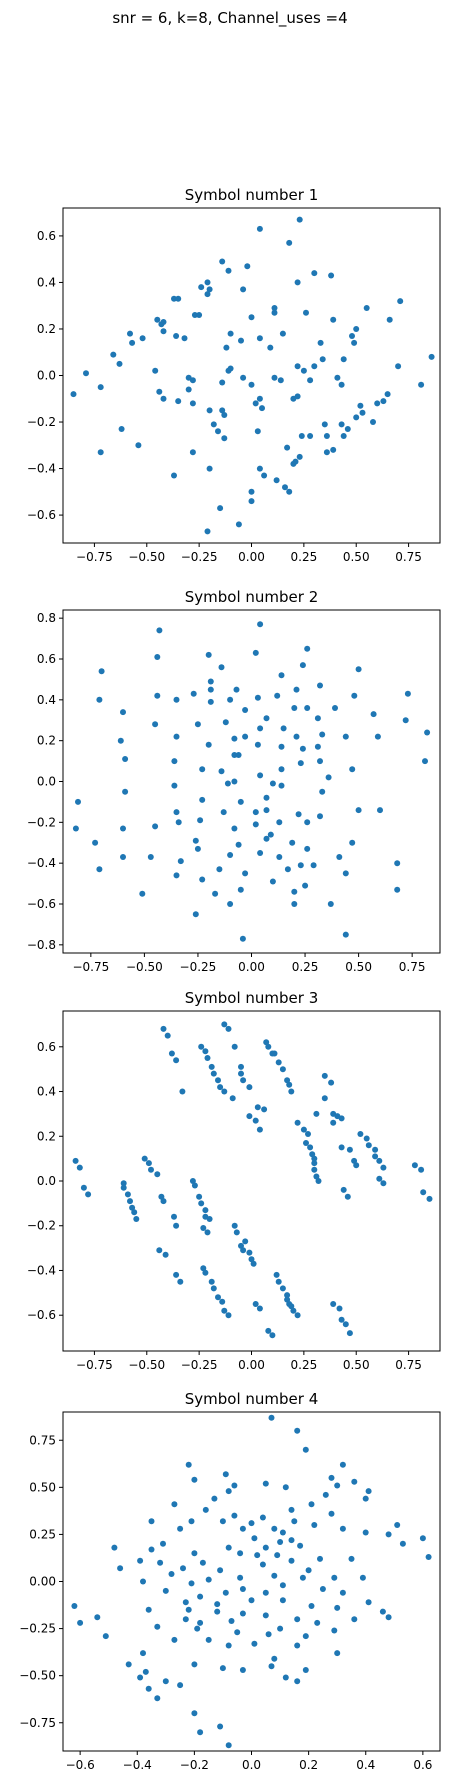 This screenshot has height=1783, width=459. I want to click on y-tick-label: 0.6, so click(46, 236).